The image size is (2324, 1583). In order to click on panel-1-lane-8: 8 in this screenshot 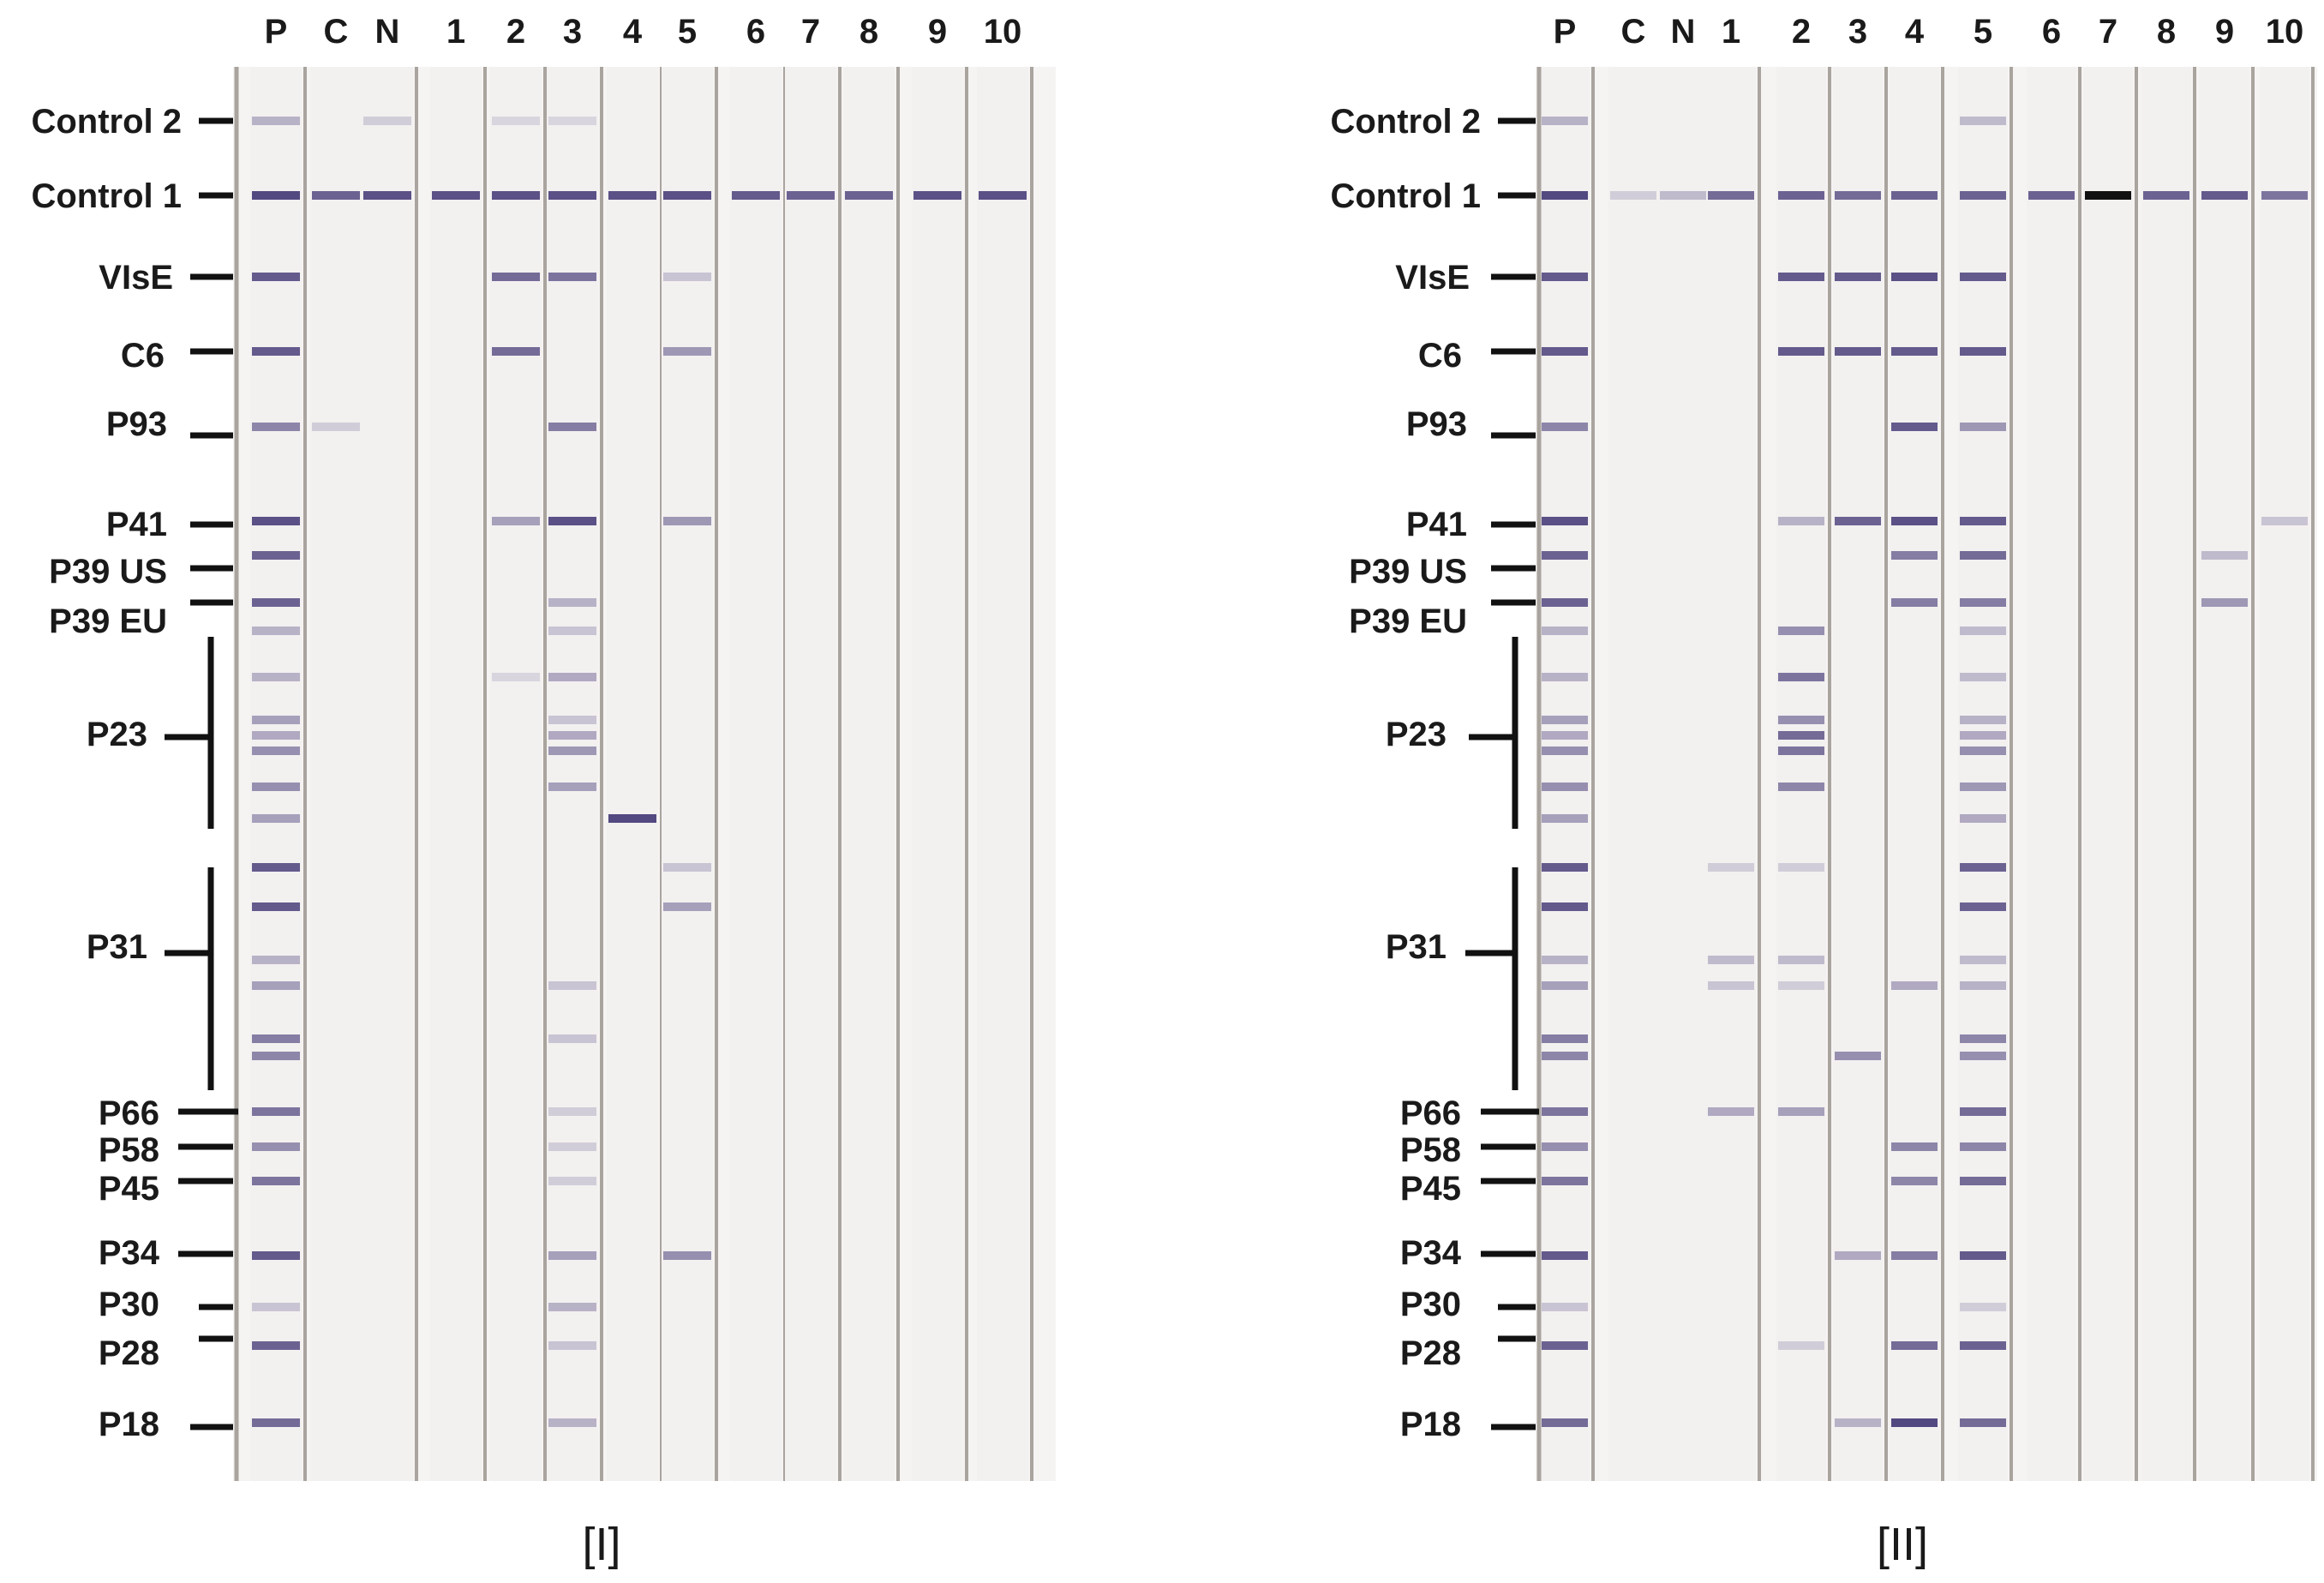, I will do `click(869, 32)`.